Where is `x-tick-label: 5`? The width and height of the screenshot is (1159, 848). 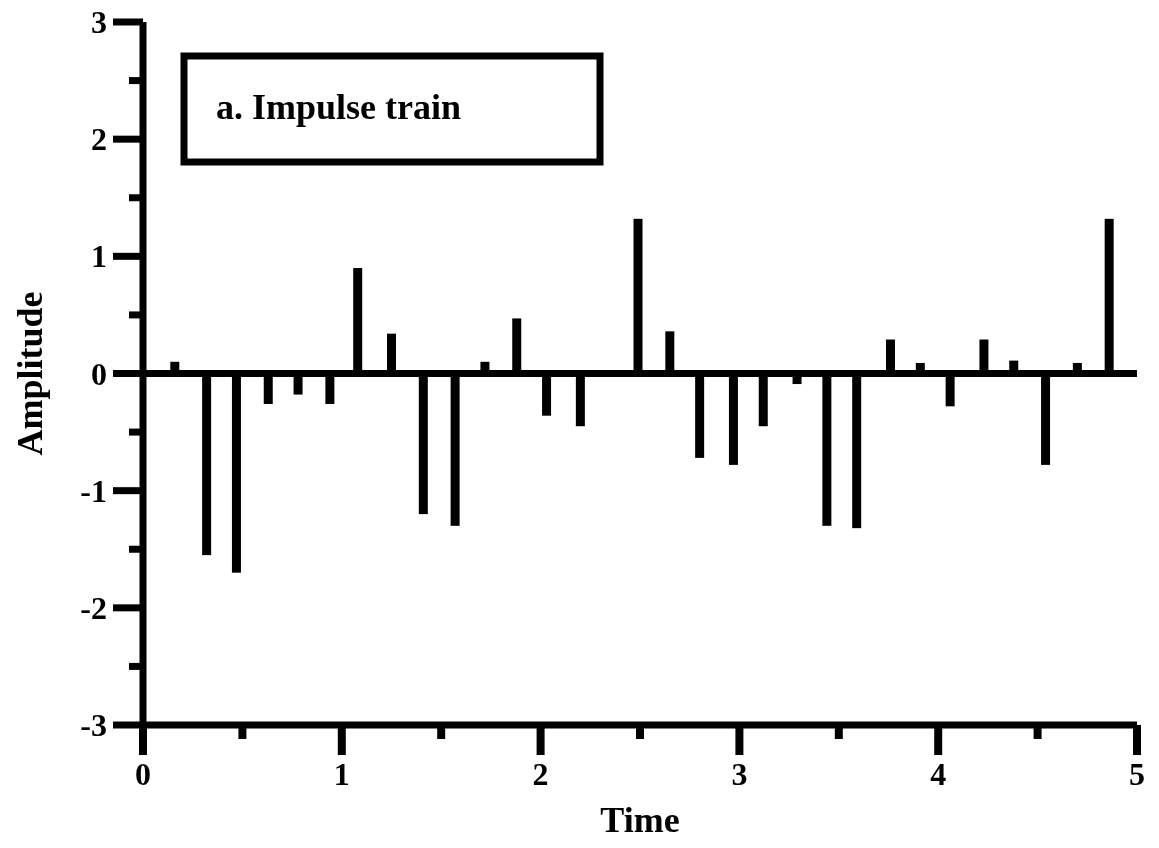
x-tick-label: 5 is located at coordinates (1137, 774).